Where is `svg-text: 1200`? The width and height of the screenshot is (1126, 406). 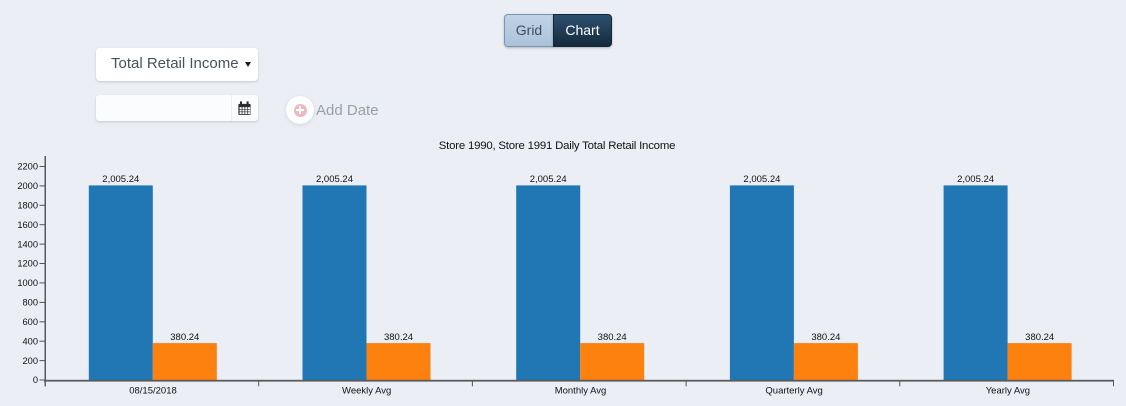 svg-text: 1200 is located at coordinates (27, 264).